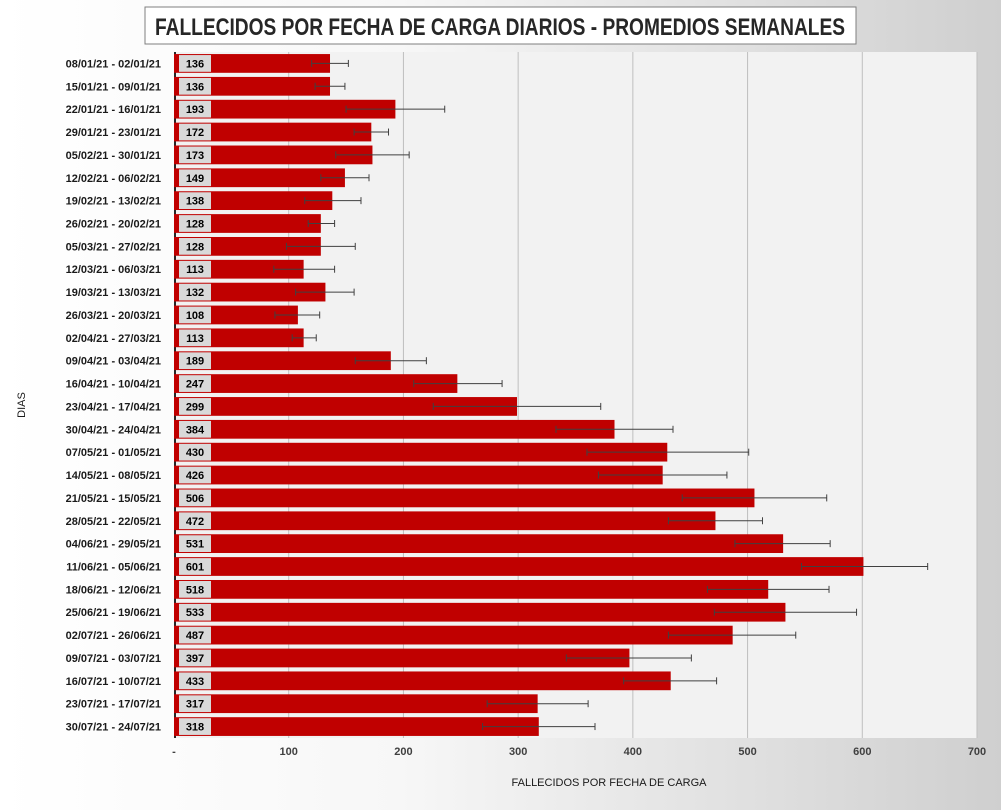 This screenshot has height=810, width=1001. Describe the element at coordinates (113, 64) in the screenshot. I see `category-label: 08/01/21 - 02/01/21` at that location.